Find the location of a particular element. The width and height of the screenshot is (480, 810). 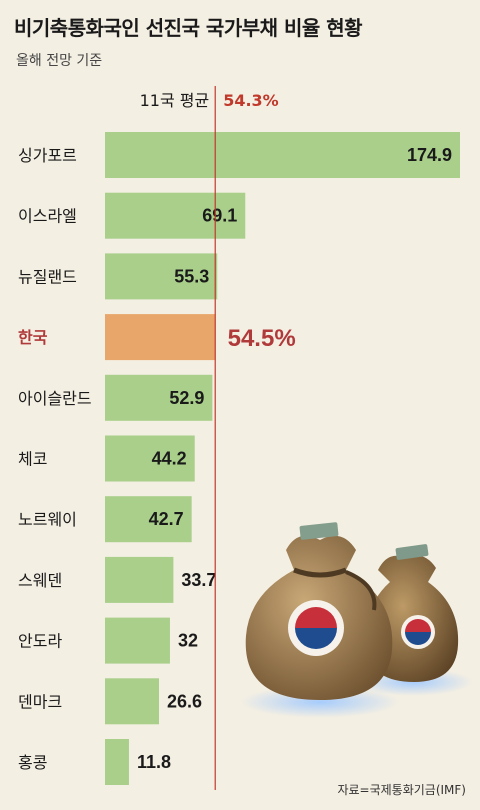

value-label: 42.7 is located at coordinates (166, 519).